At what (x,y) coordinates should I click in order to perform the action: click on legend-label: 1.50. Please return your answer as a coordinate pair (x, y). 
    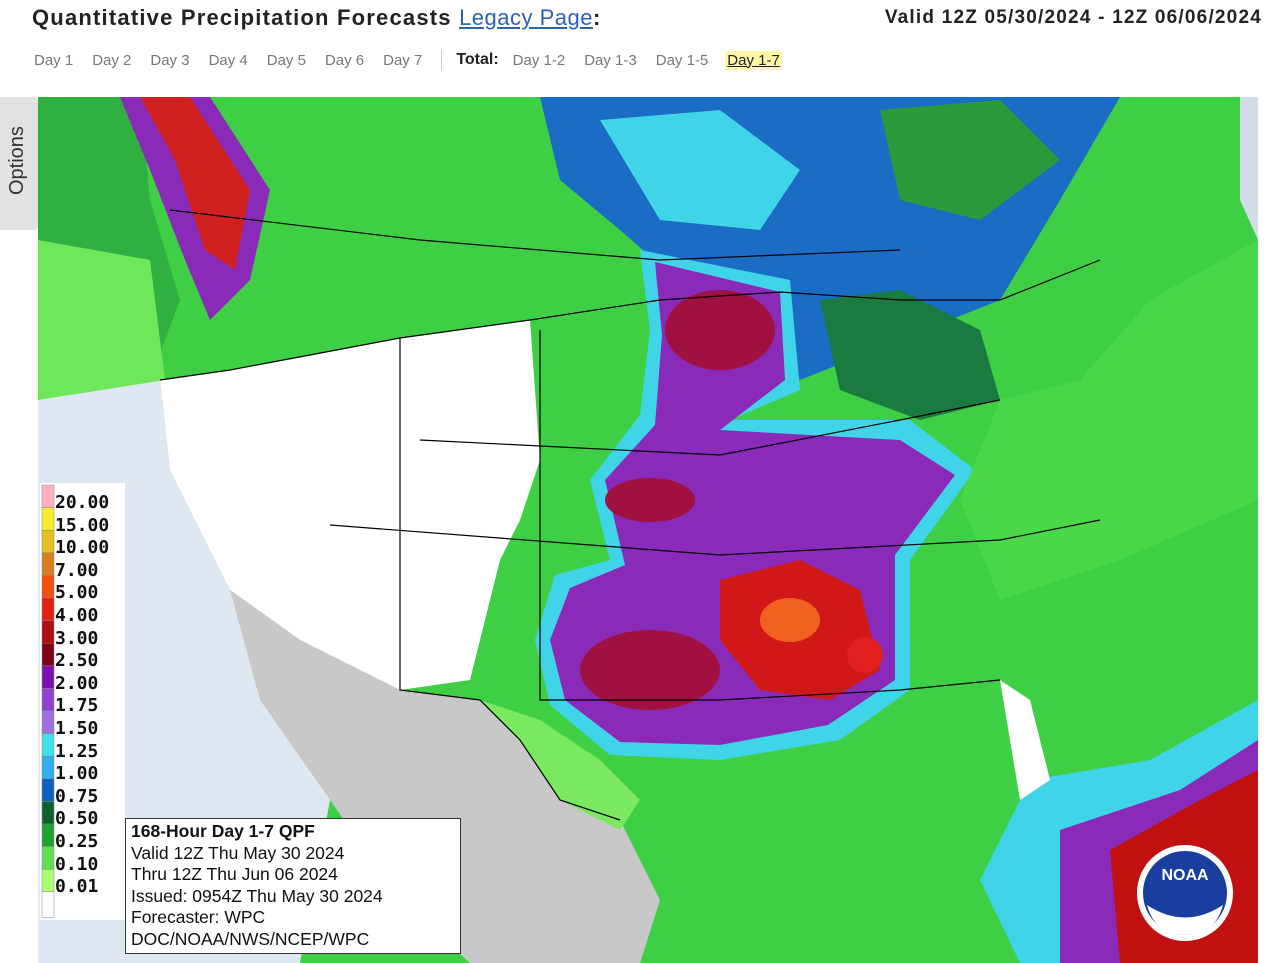
    Looking at the image, I should click on (77, 728).